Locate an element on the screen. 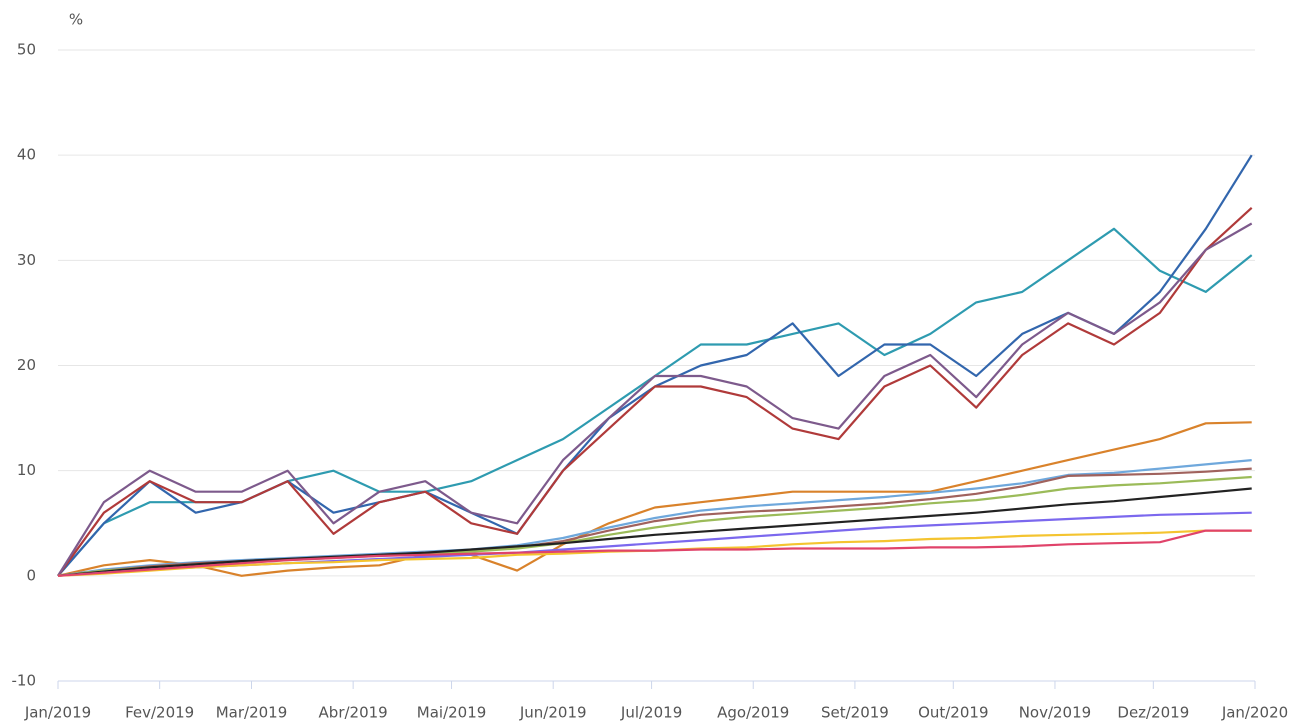 This screenshot has width=1303, height=727. x-tick-label: Out/2019 is located at coordinates (953, 713).